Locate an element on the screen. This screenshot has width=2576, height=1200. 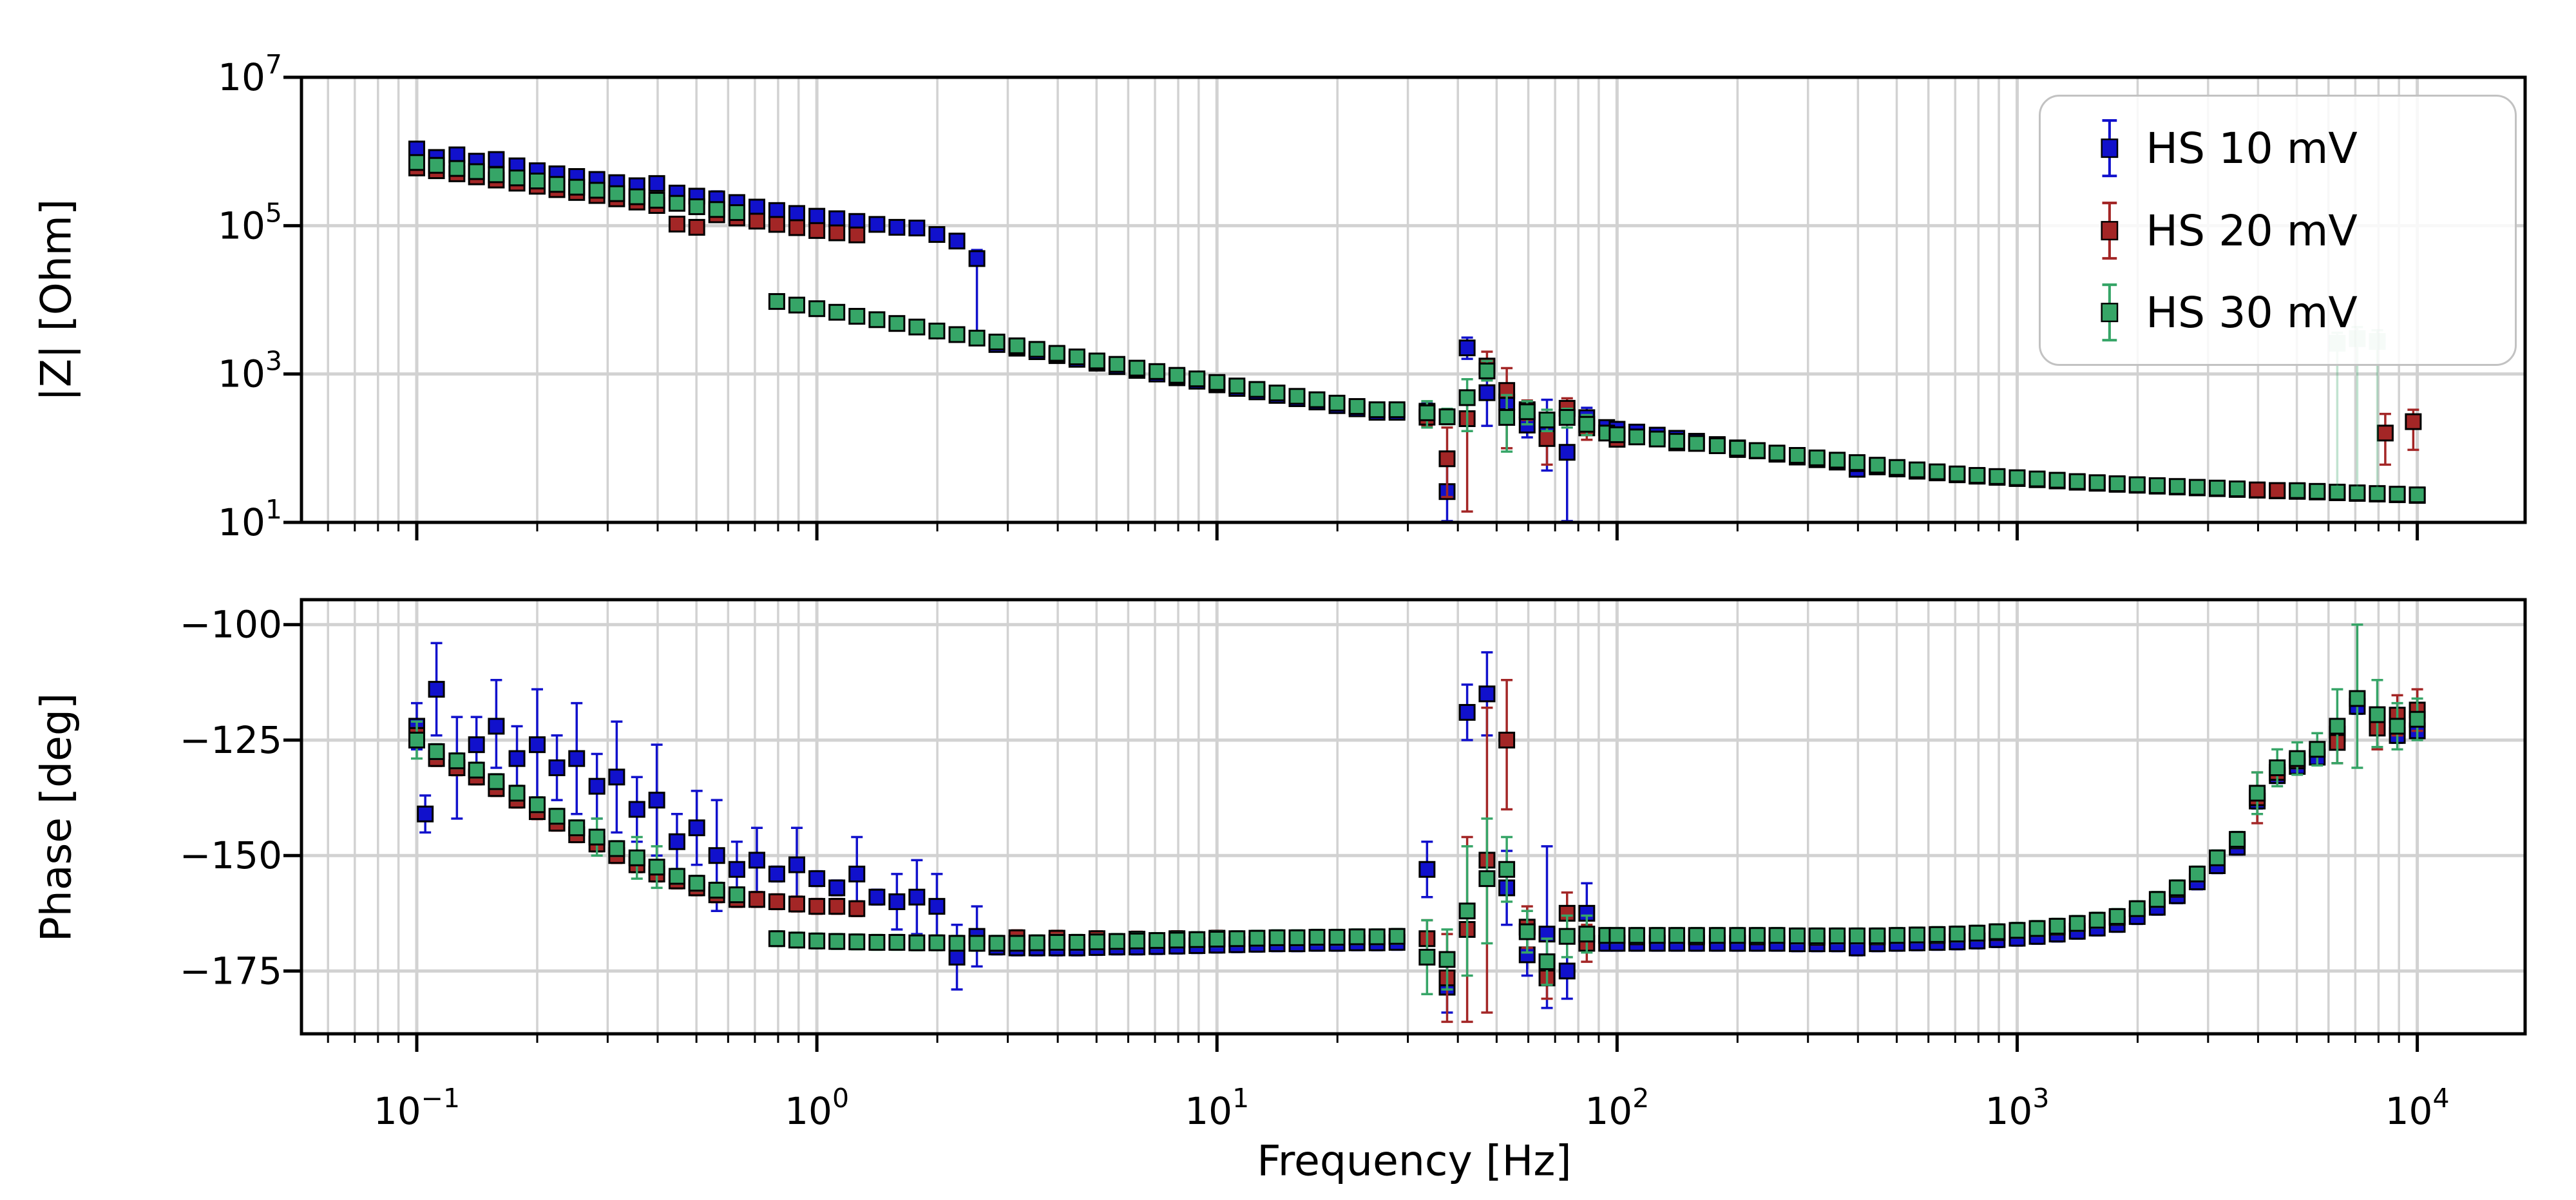
y-tick-label: −150 is located at coordinates (231, 855).